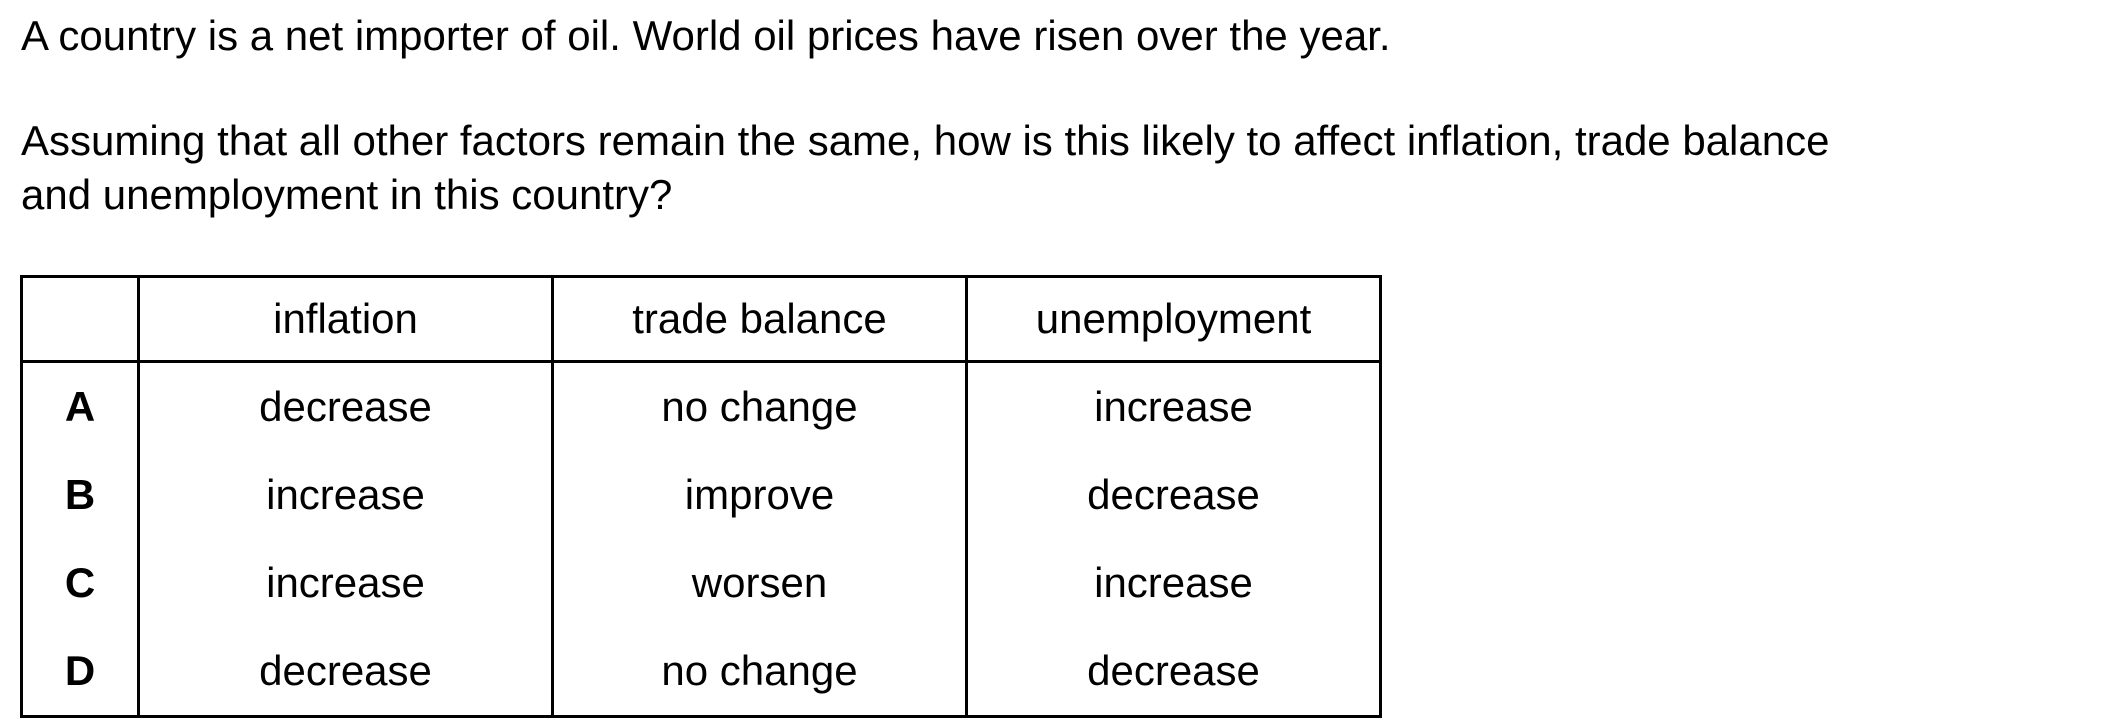  I want to click on table-header-row: inflation trade balance unemployment, so click(701, 319).